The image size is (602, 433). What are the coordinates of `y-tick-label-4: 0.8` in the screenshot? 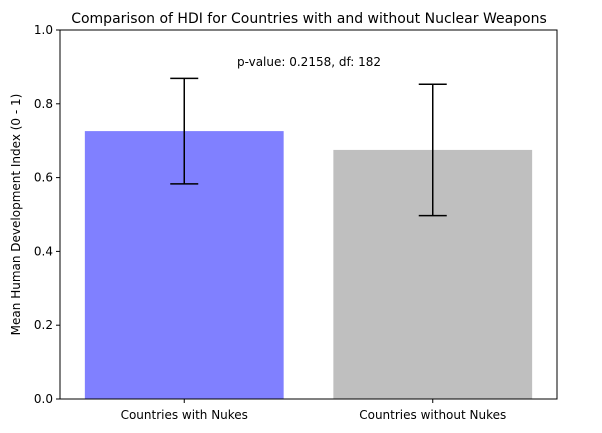 It's located at (43, 104).